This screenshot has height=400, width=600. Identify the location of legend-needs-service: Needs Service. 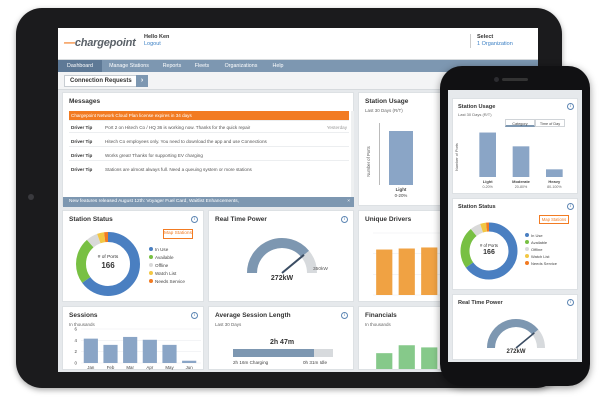
(167, 282).